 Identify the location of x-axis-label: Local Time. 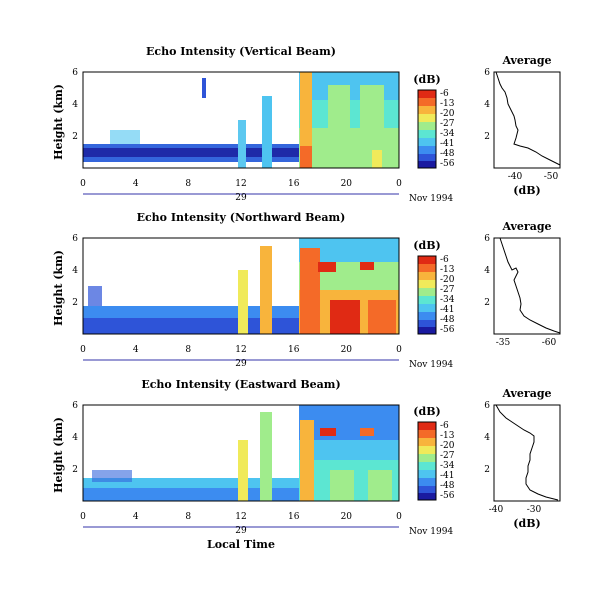
(241, 544).